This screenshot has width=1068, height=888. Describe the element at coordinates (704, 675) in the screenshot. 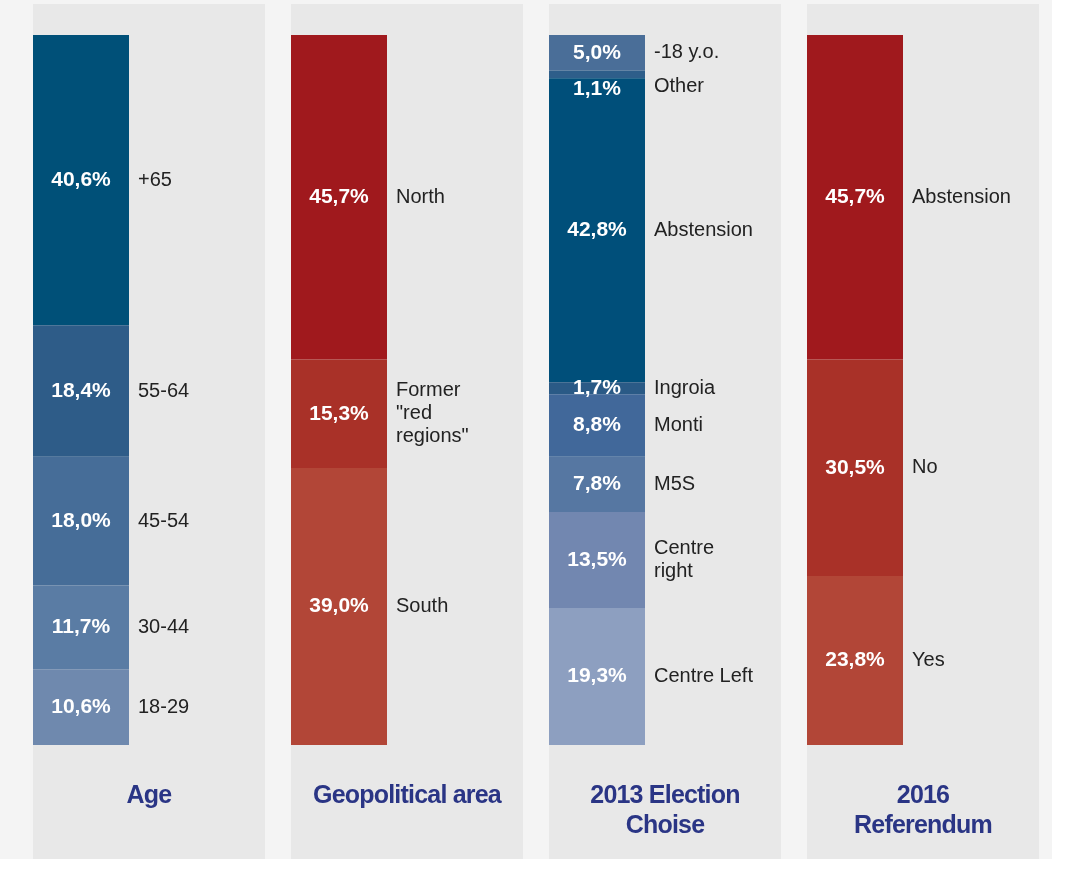

I see `series-label: Centre Left` at that location.